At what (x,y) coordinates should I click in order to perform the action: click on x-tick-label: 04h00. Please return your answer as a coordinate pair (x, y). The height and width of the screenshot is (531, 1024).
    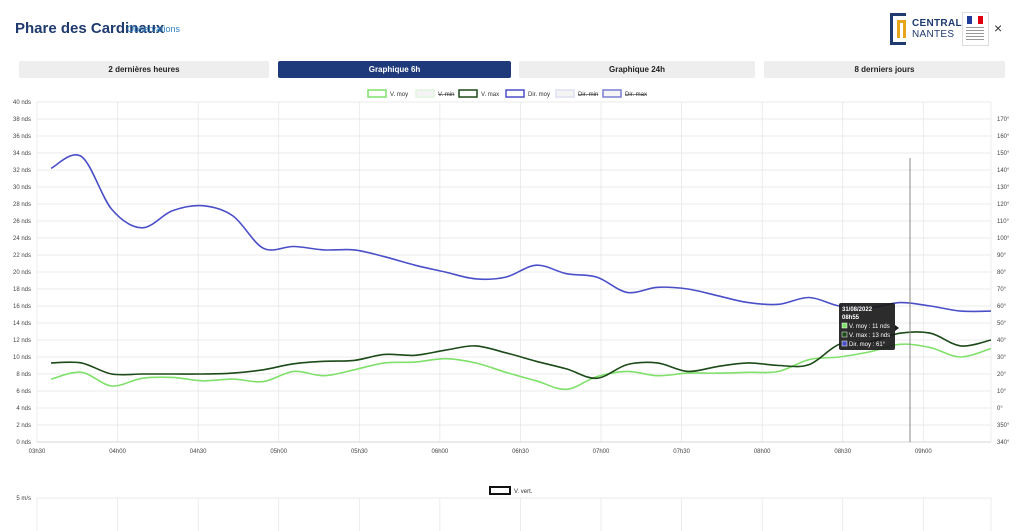
    Looking at the image, I should click on (117, 452).